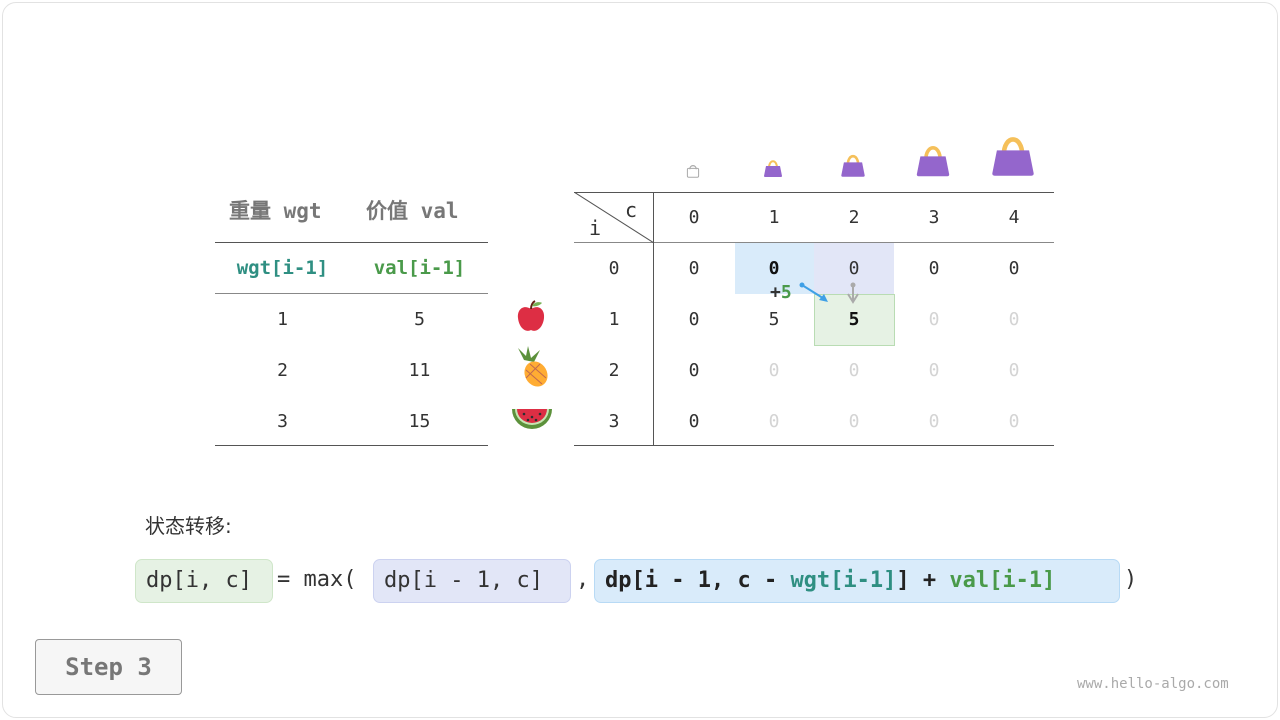  I want to click on row-header: 2, so click(614, 370).